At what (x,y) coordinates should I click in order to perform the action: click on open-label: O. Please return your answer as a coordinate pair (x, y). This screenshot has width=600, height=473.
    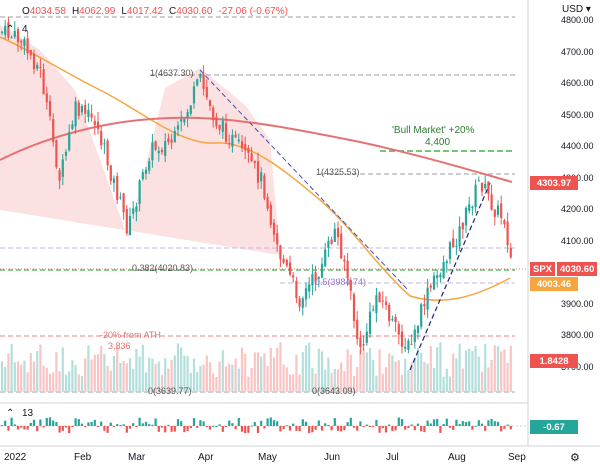
    Looking at the image, I should click on (26, 11).